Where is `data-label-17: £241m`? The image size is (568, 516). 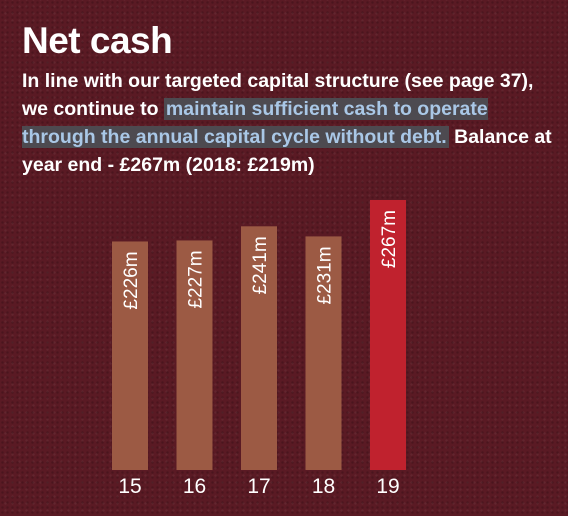
data-label-17: £241m is located at coordinates (260, 265).